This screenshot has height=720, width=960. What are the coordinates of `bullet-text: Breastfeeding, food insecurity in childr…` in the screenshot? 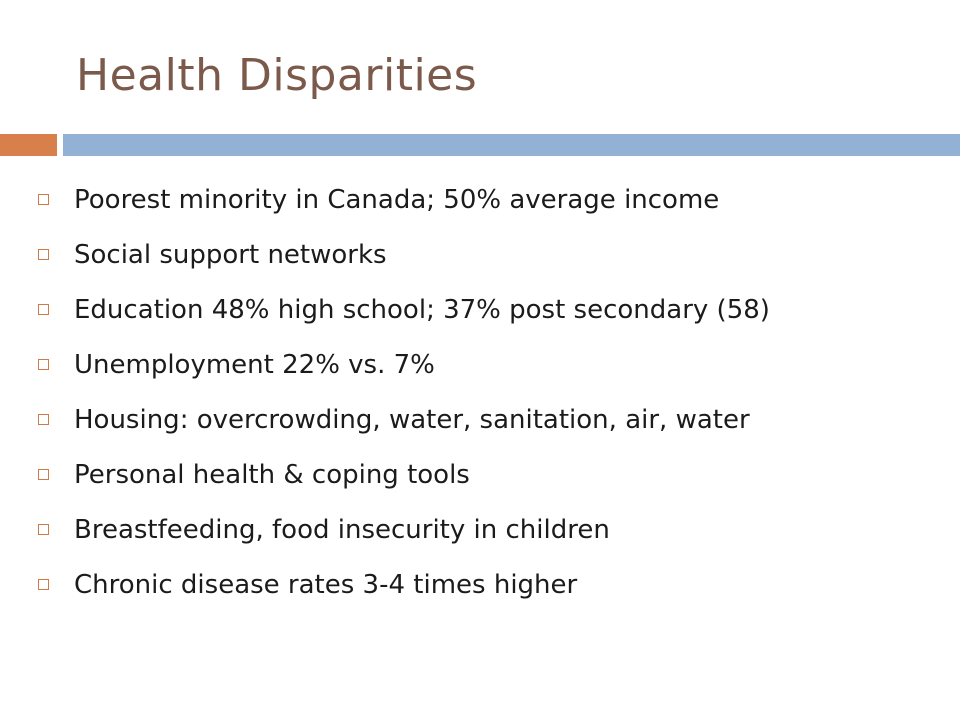 It's located at (342, 529).